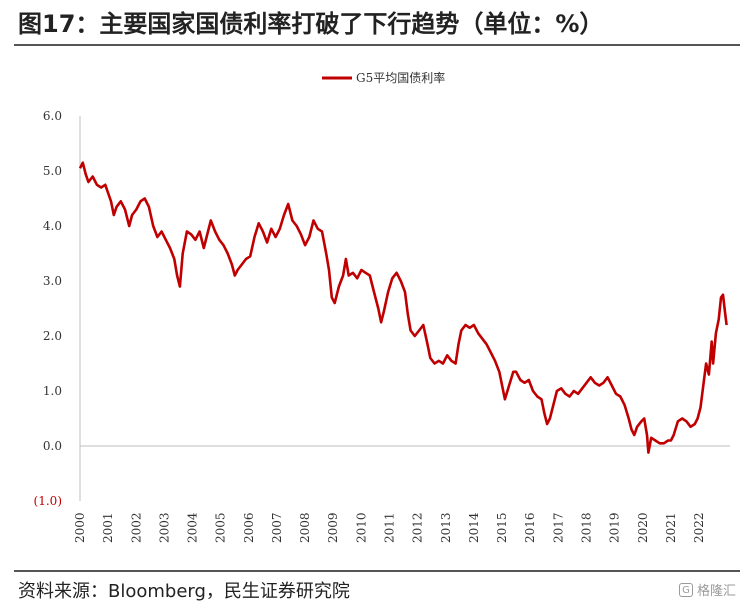 This screenshot has width=744, height=607. What do you see at coordinates (249, 527) in the screenshot?
I see `x-tick-label: 2006` at bounding box center [249, 527].